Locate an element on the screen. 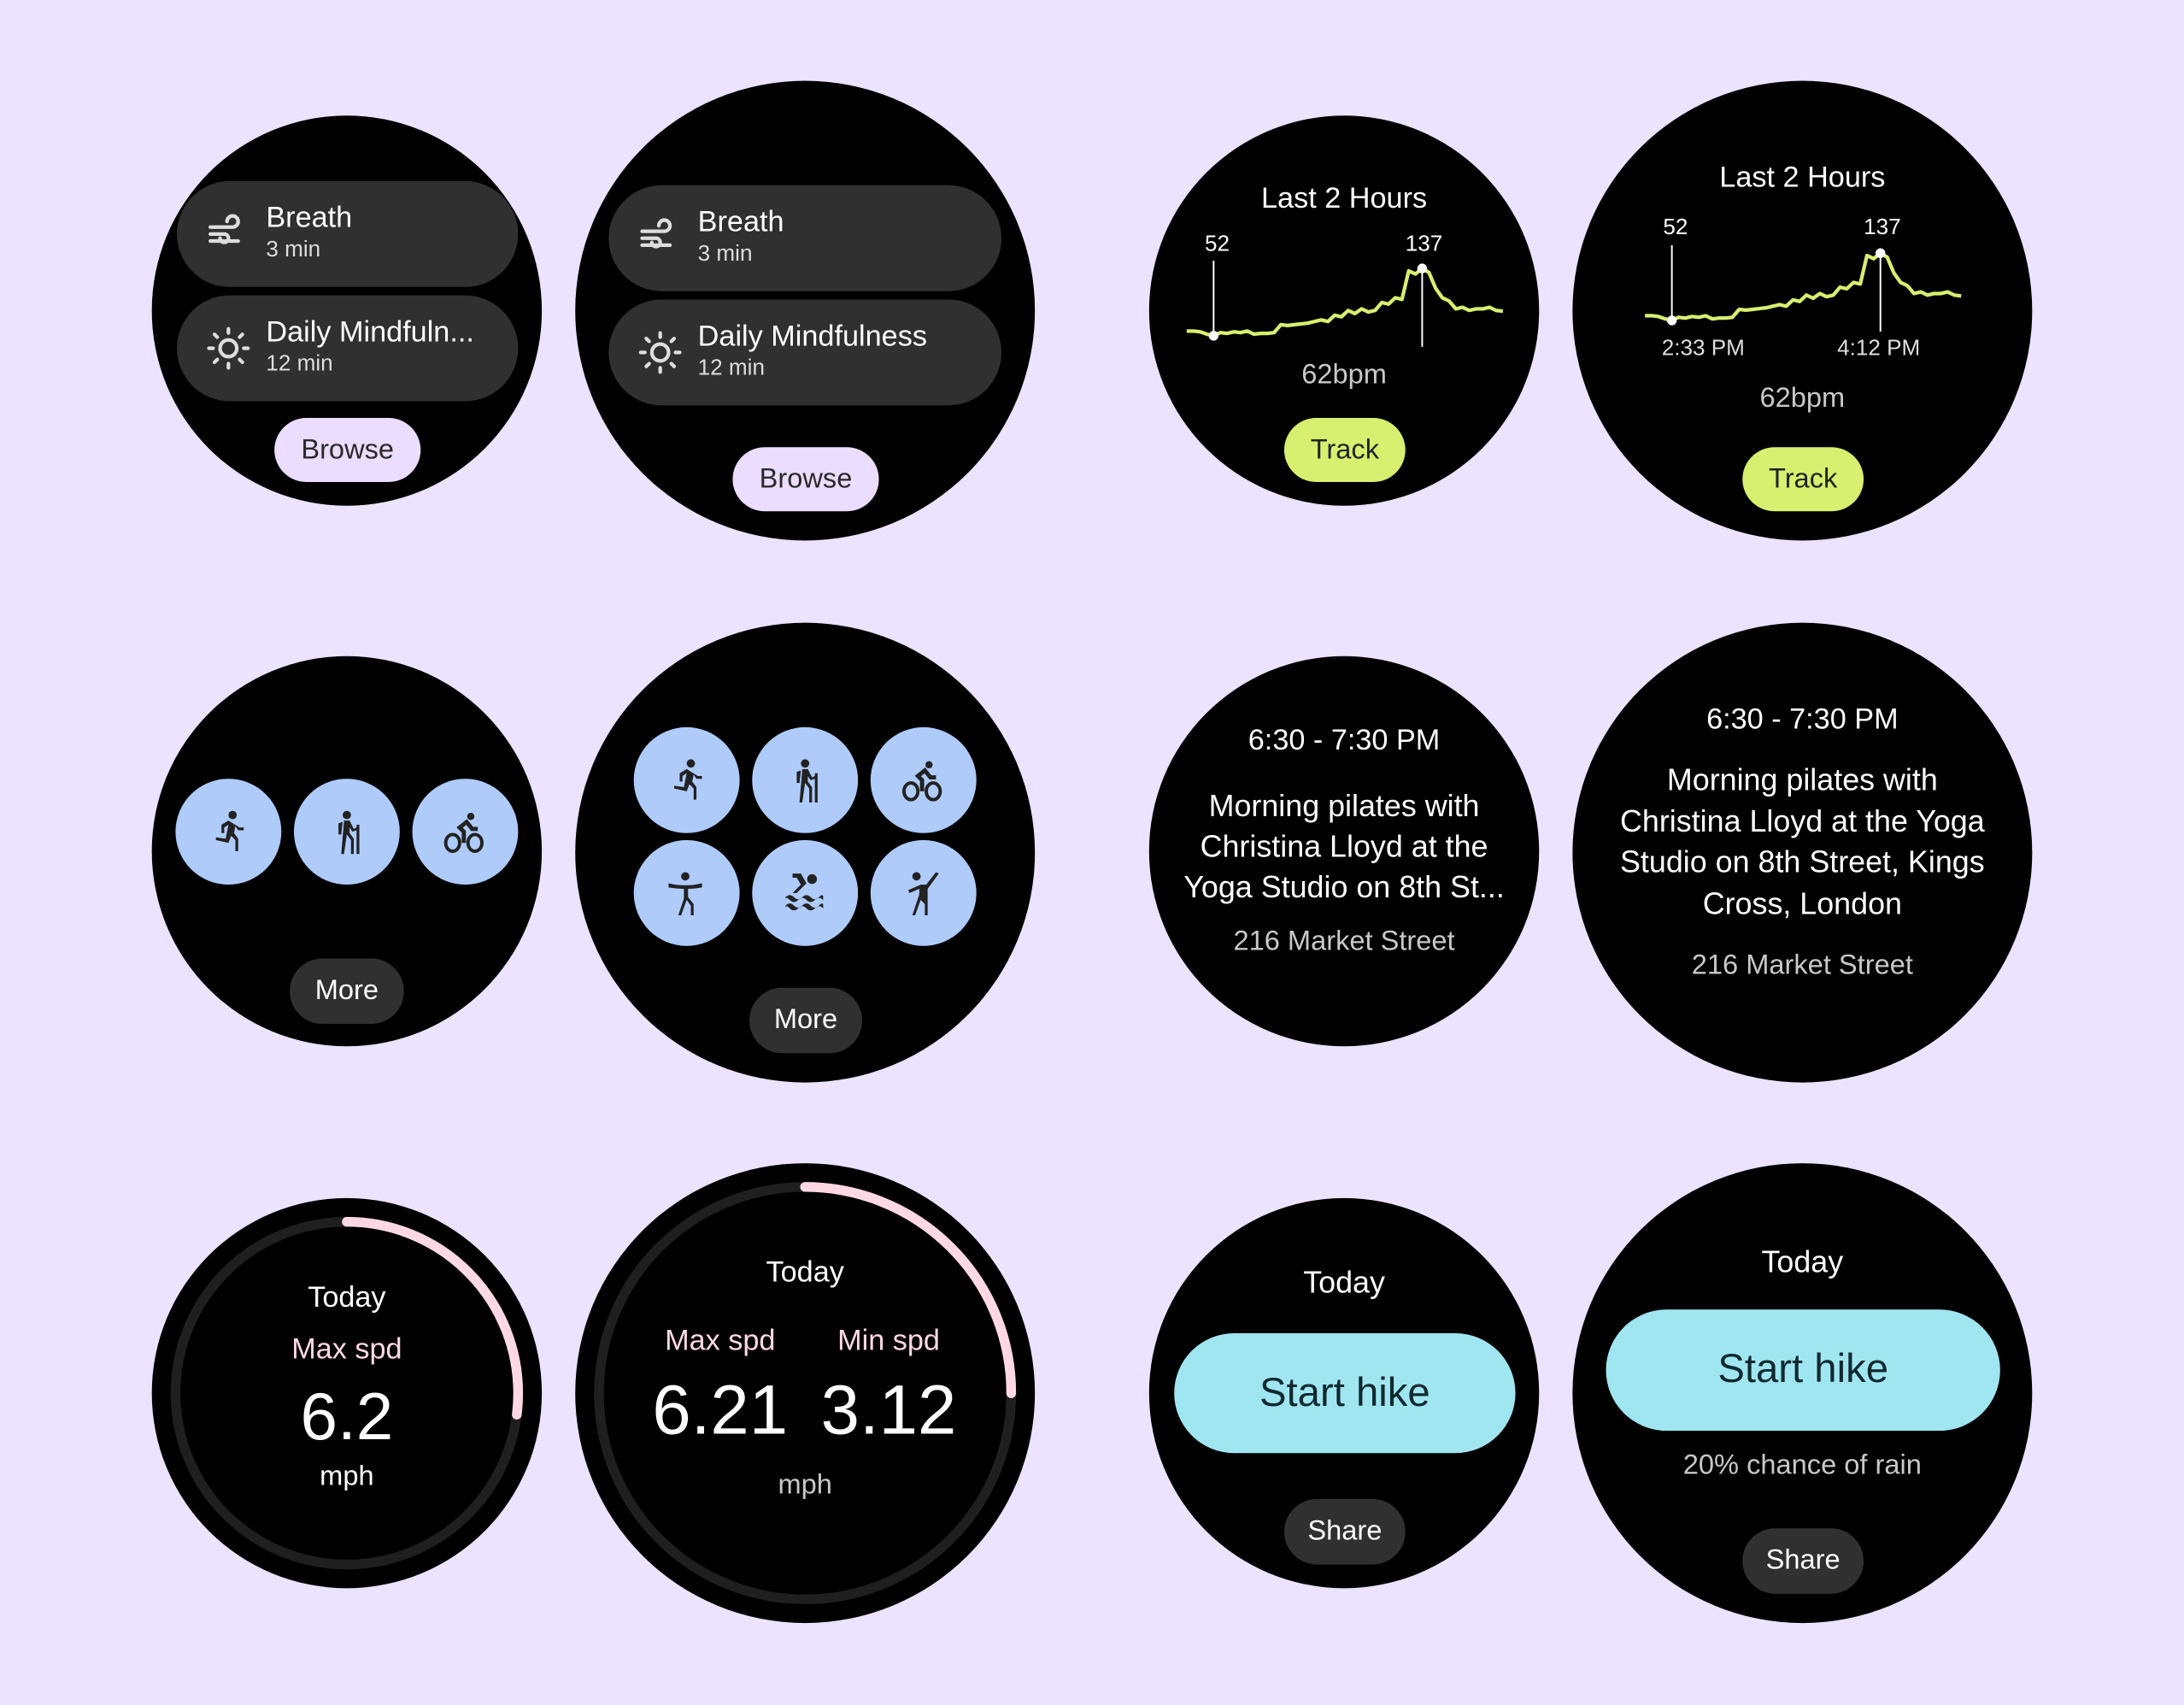 The height and width of the screenshot is (1705, 2184). min-speed-label: Min spd is located at coordinates (889, 1341).